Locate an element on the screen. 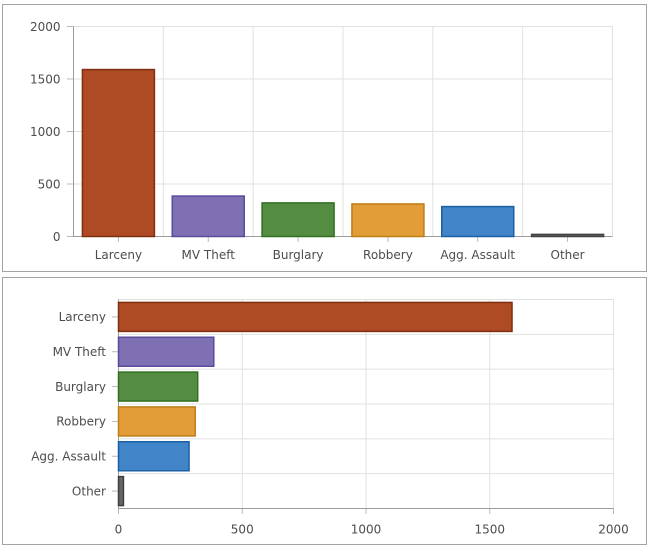 The height and width of the screenshot is (551, 650). y-category-label-agg-assault: Agg. Assault is located at coordinates (68, 457).